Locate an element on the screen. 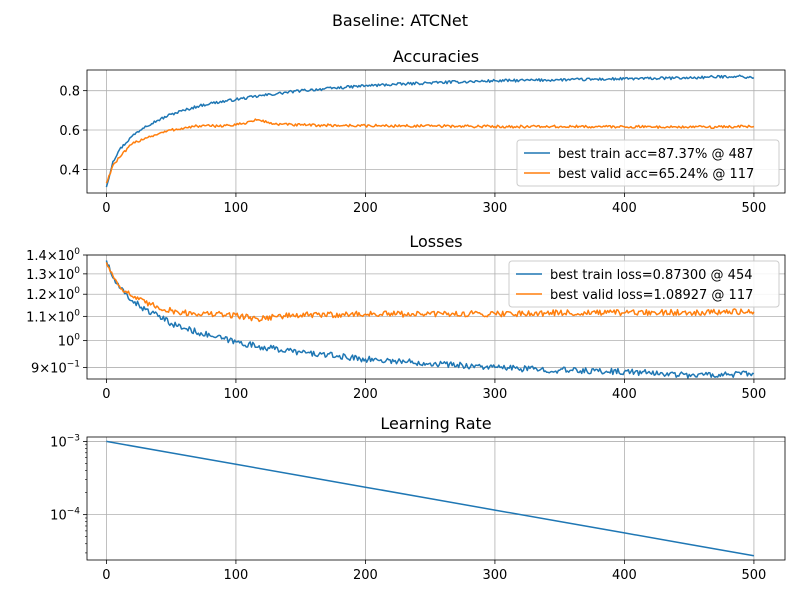 The width and height of the screenshot is (800, 600). legend-entry: best valid loss=1.08927 @ 117 is located at coordinates (651, 295).